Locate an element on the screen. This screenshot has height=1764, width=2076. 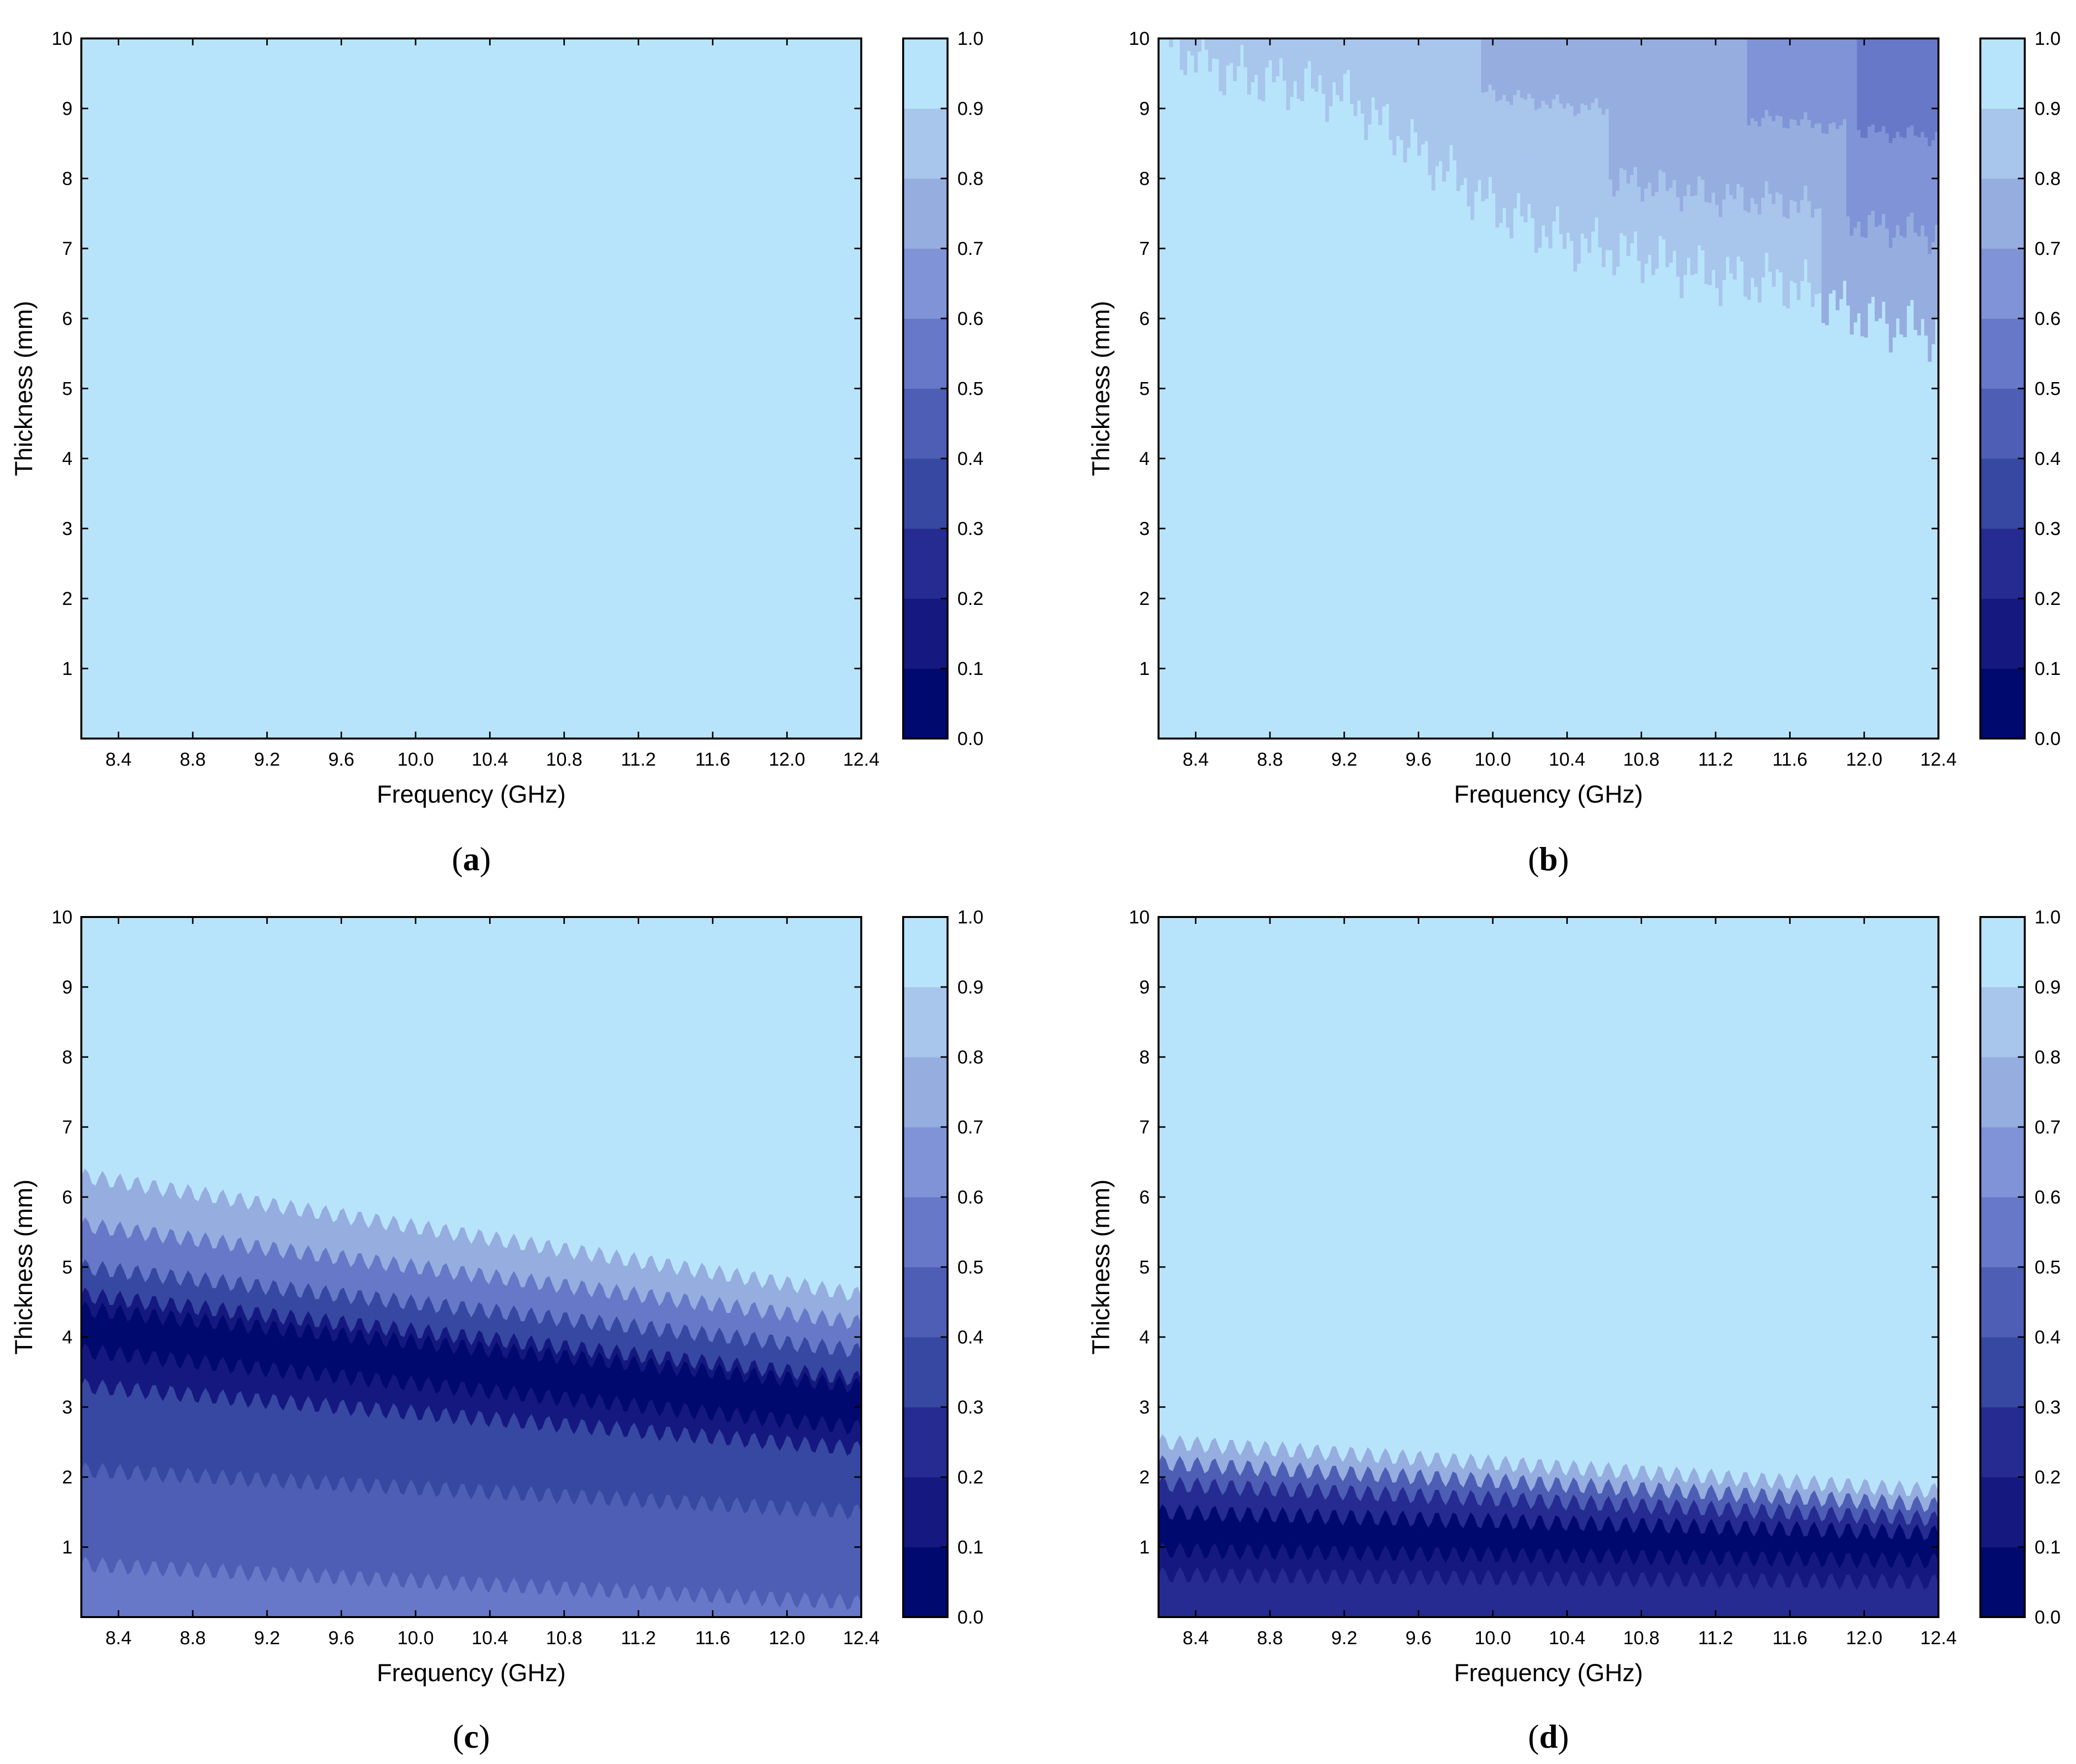
colorbar-tick-label: 0.7 is located at coordinates (2048, 1128).